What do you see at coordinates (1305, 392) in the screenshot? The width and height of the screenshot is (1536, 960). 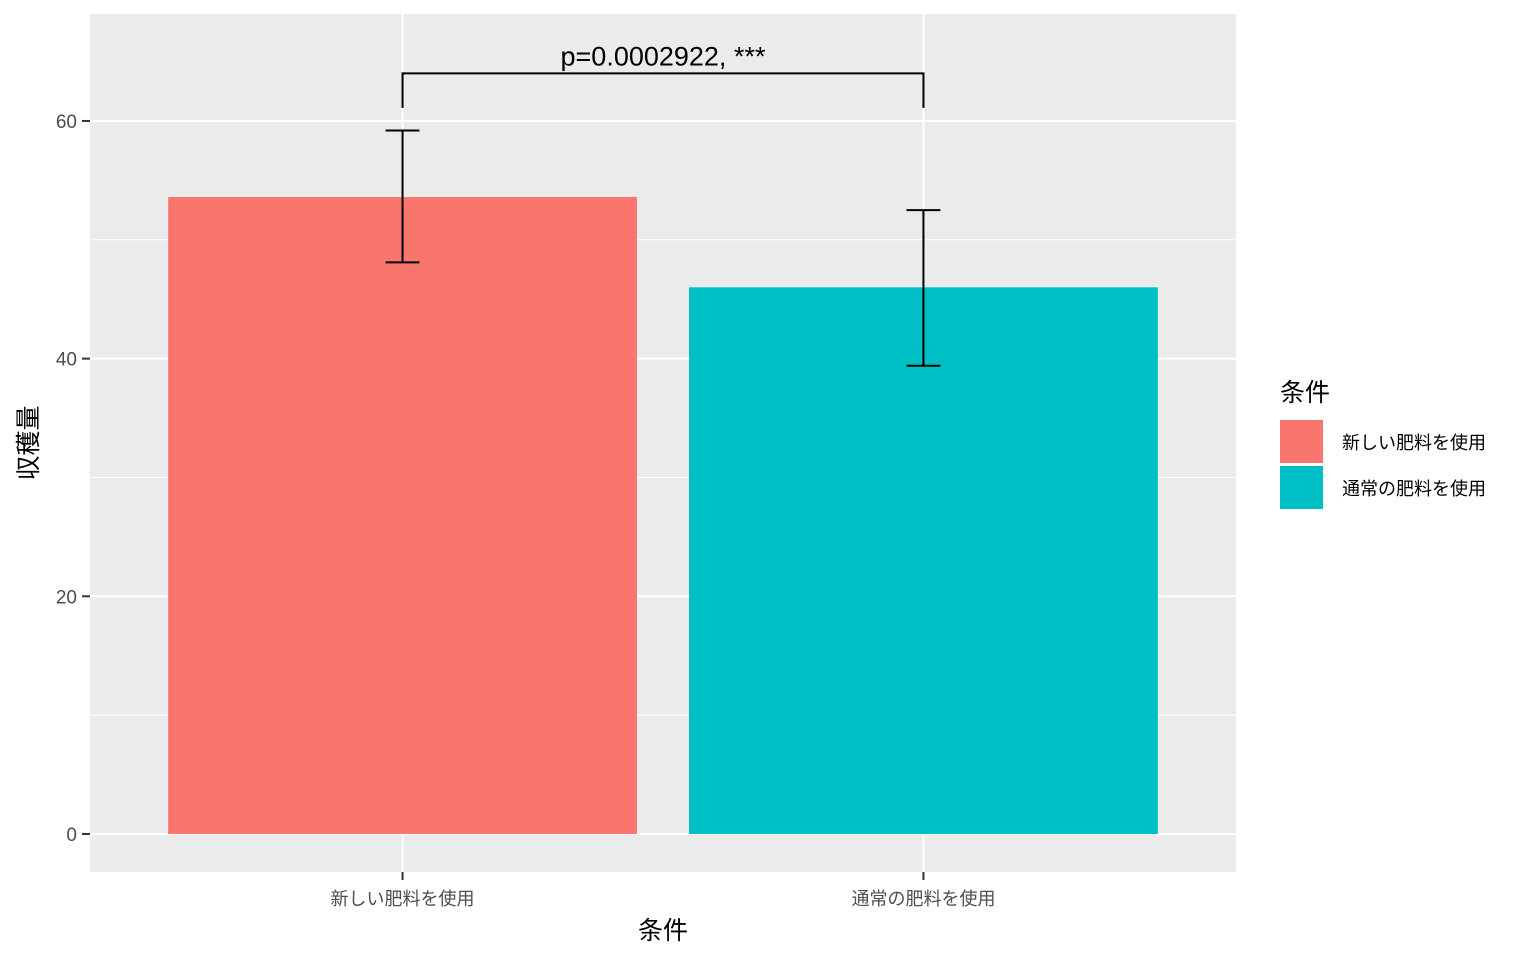 I see `legend-title: 条件` at bounding box center [1305, 392].